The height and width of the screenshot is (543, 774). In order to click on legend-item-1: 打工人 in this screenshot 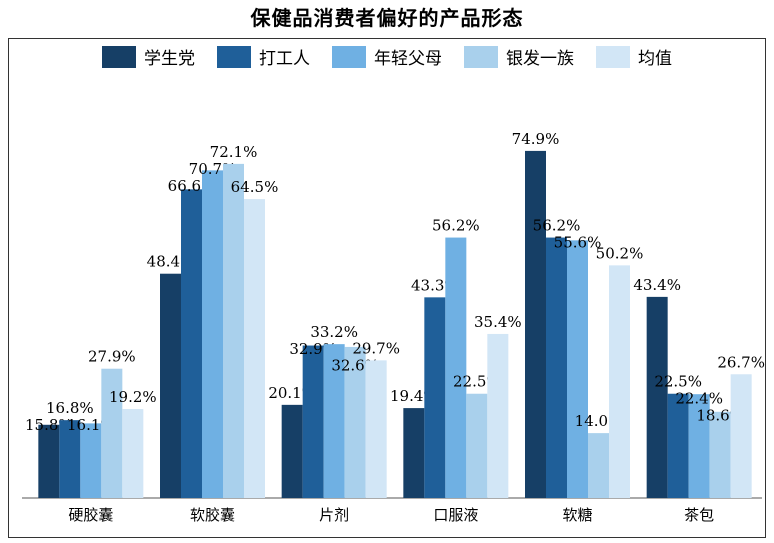, I will do `click(263, 56)`.